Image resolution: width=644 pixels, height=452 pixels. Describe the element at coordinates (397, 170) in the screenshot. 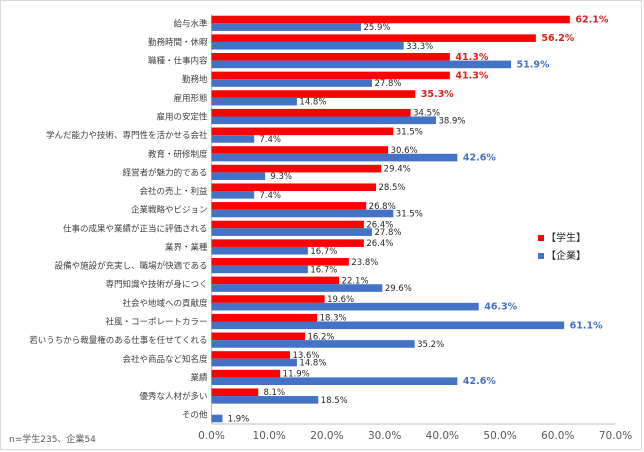

I see `student-value-label: 29.4%` at that location.